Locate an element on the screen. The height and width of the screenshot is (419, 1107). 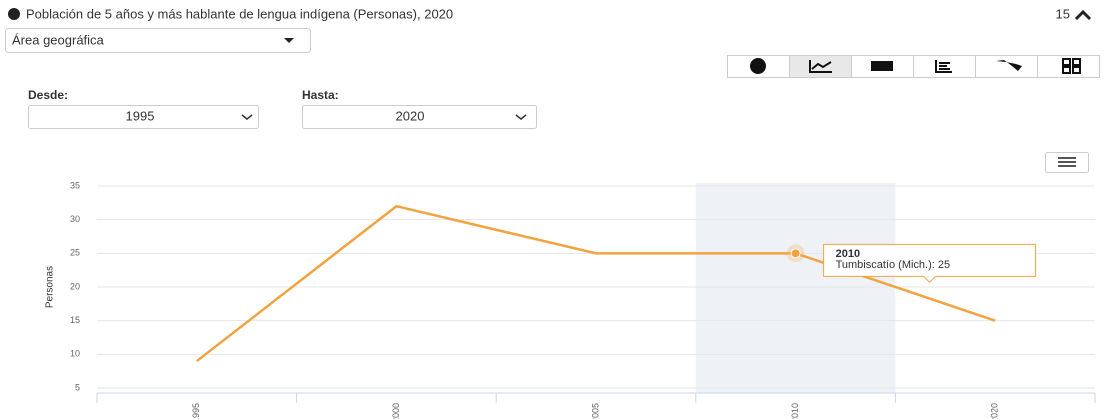
x-tick-label: 2020 is located at coordinates (995, 411).